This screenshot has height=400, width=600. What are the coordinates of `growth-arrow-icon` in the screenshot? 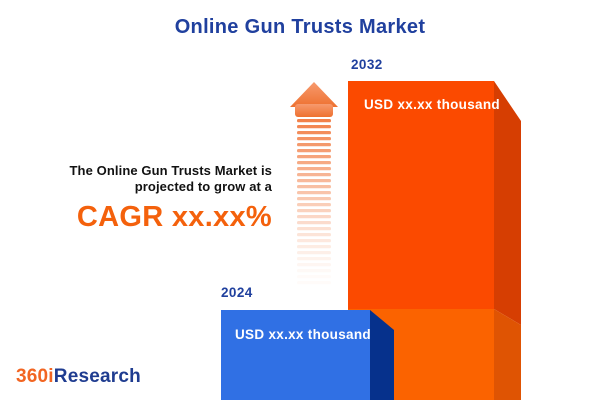 It's located at (314, 183).